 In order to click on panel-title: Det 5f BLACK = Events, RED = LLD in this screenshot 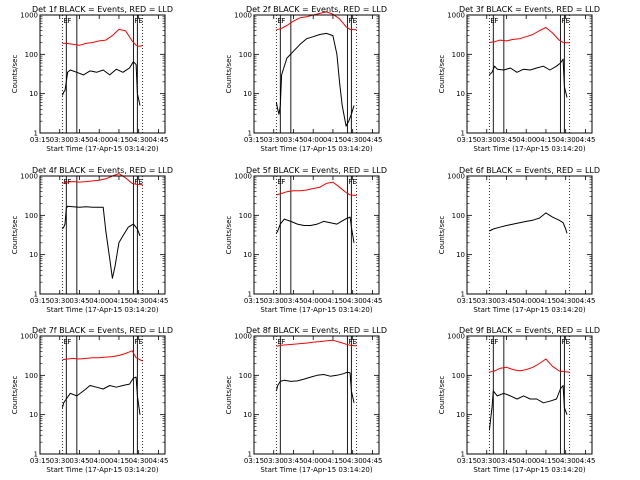, I will do `click(316, 170)`.